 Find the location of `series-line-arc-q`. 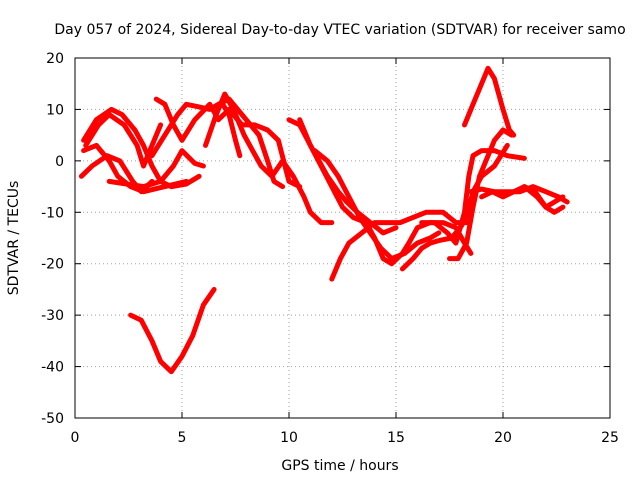

series-line-arc-q is located at coordinates (481, 194).